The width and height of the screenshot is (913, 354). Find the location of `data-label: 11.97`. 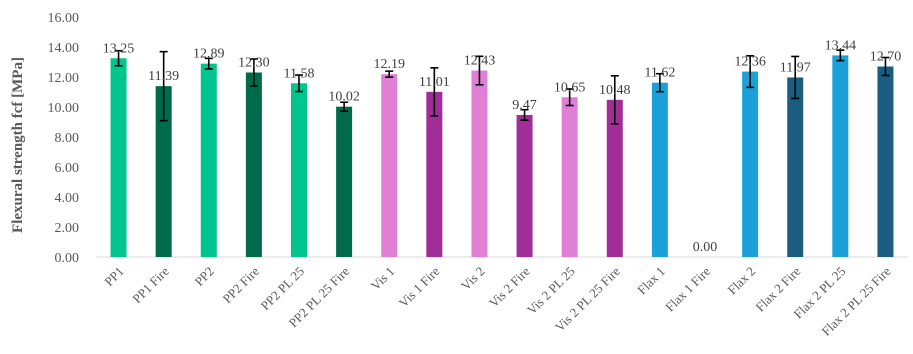

data-label: 11.97 is located at coordinates (795, 67).